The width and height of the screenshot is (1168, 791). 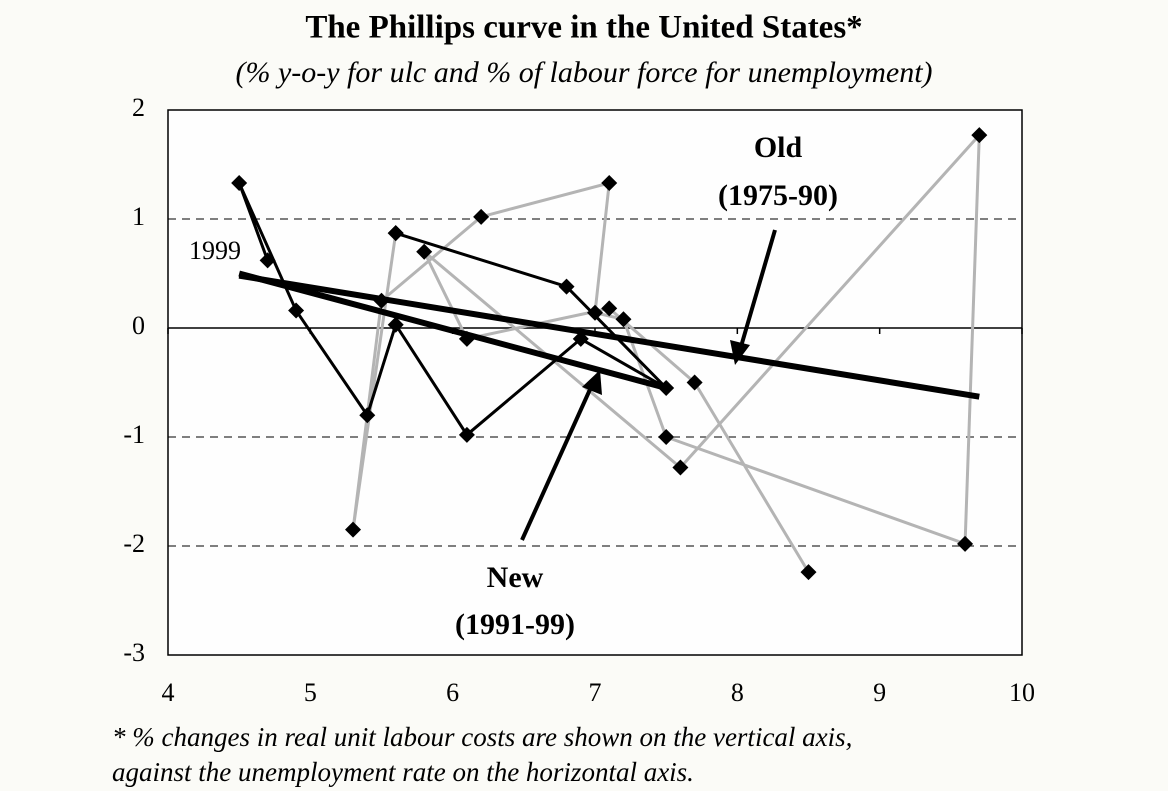 What do you see at coordinates (134, 652) in the screenshot?
I see `y-tick-label: -3` at bounding box center [134, 652].